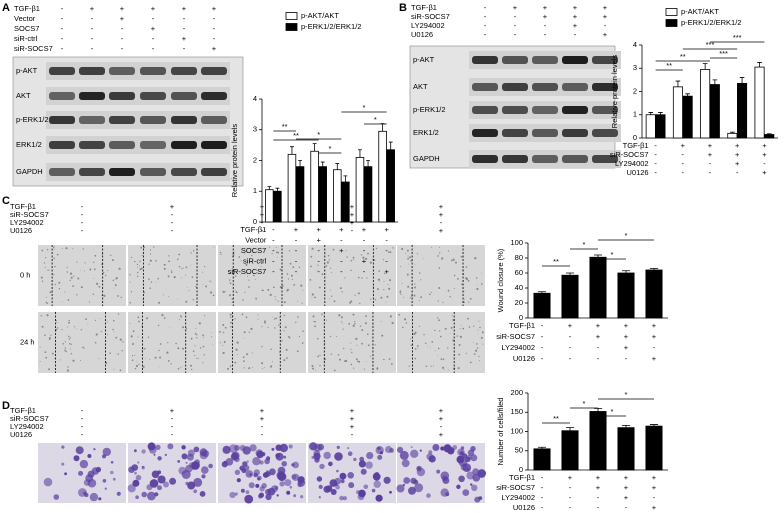  Describe the element at coordinates (519, 450) in the screenshot. I see `y-tick-label: 50` at that location.